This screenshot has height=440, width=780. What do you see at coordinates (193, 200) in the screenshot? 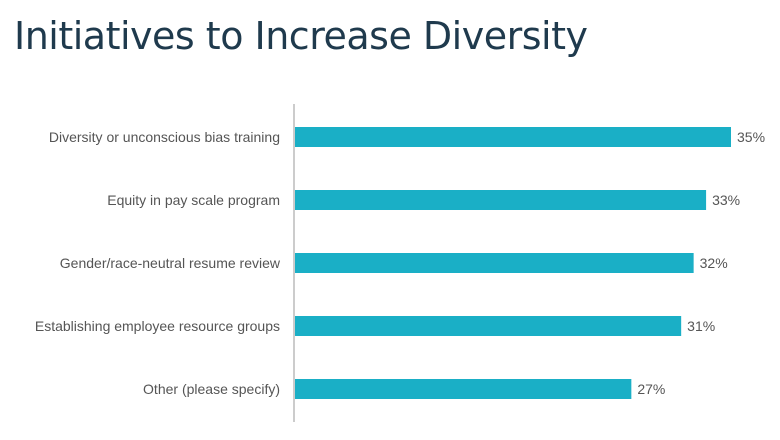
I see `category-label: Equity in pay scale program` at bounding box center [193, 200].